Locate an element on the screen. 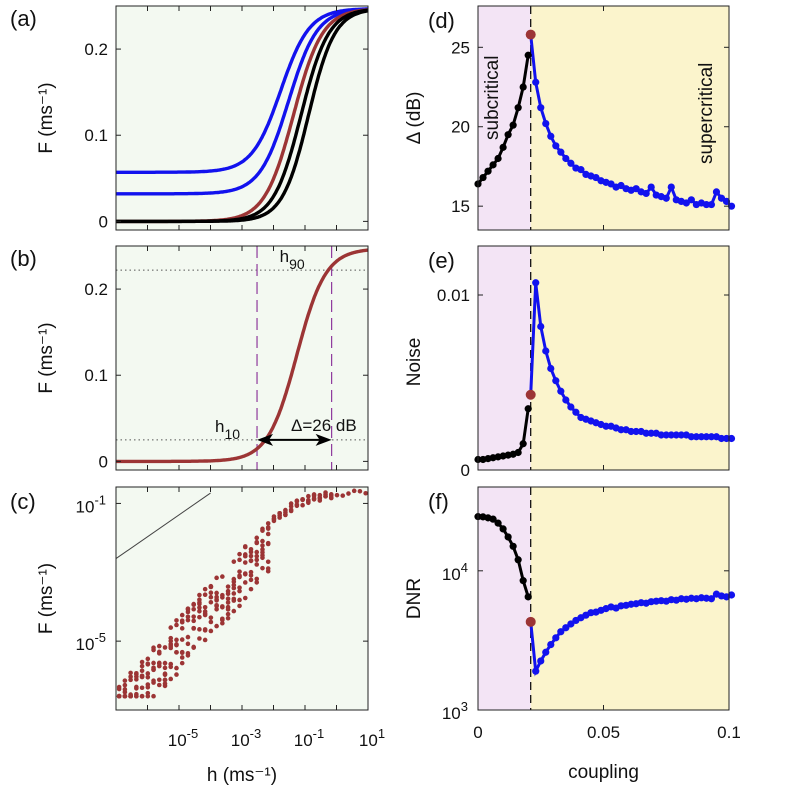 This screenshot has height=791, width=797. ytick-label-d: 15 is located at coordinates (460, 206).